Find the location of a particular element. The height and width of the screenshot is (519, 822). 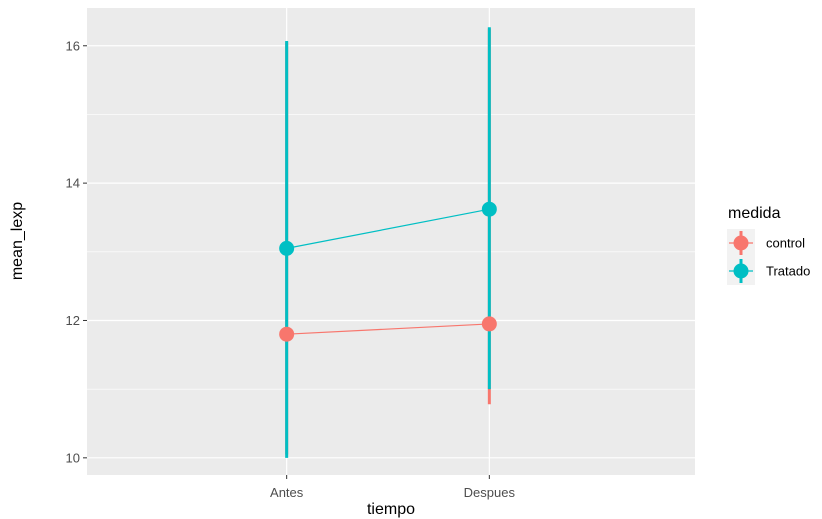

y-tick-label: 12 is located at coordinates (73, 320).